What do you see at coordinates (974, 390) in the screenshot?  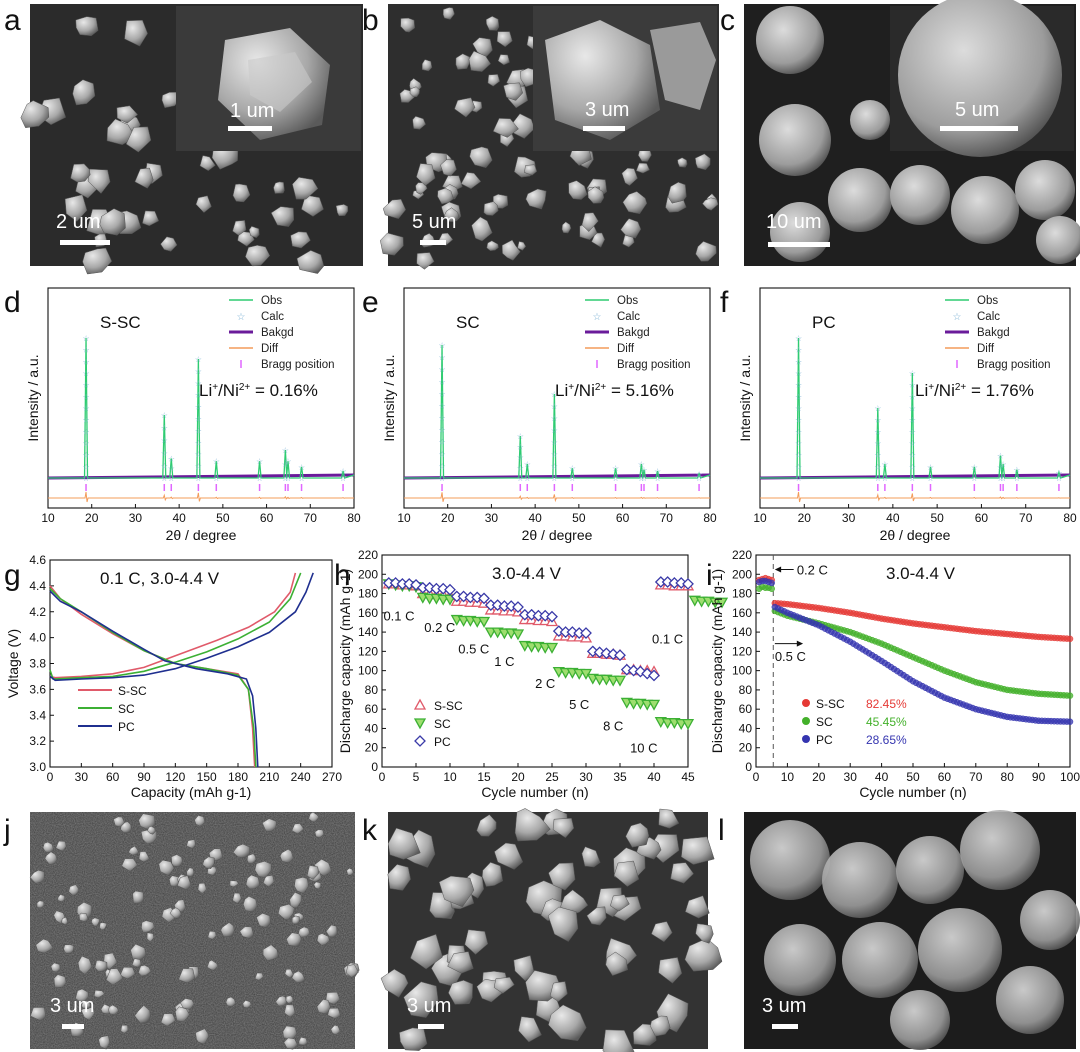 I see `cation-mixing-ratio: Li+/Ni2+ = 1.76%` at bounding box center [974, 390].